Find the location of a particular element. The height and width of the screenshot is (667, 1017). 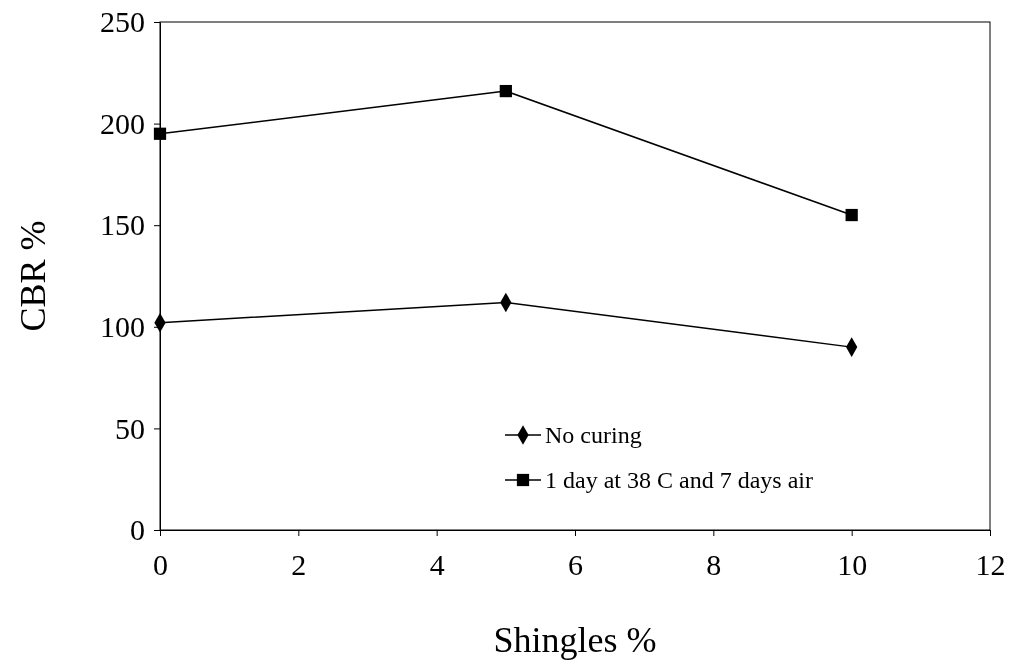

y-tick-label: 150 is located at coordinates (122, 225).